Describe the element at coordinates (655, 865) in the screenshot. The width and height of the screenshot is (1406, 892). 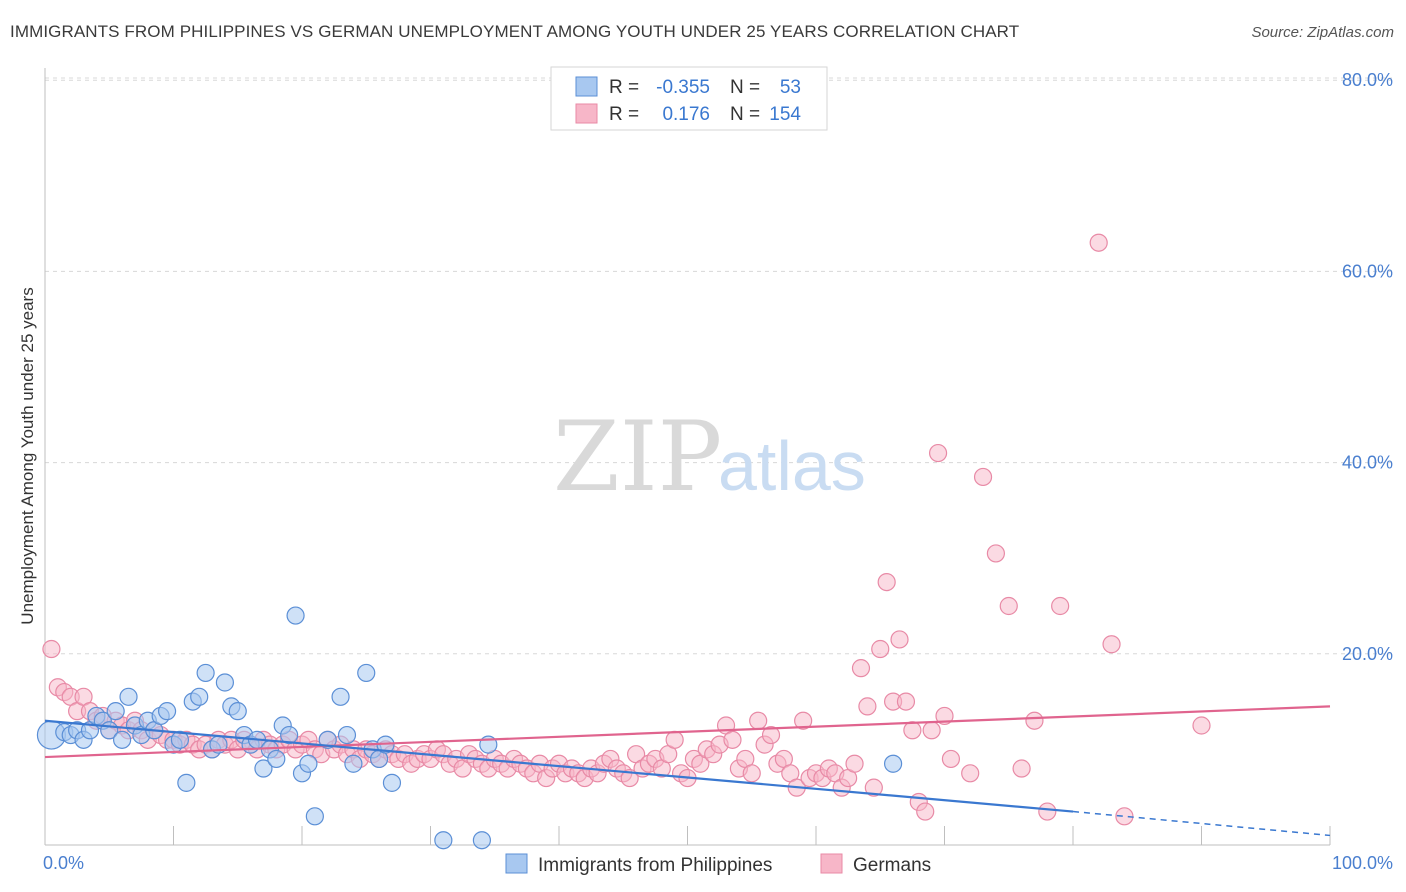
I see `bottom-legend-philippines: Immigrants from Philippines` at that location.